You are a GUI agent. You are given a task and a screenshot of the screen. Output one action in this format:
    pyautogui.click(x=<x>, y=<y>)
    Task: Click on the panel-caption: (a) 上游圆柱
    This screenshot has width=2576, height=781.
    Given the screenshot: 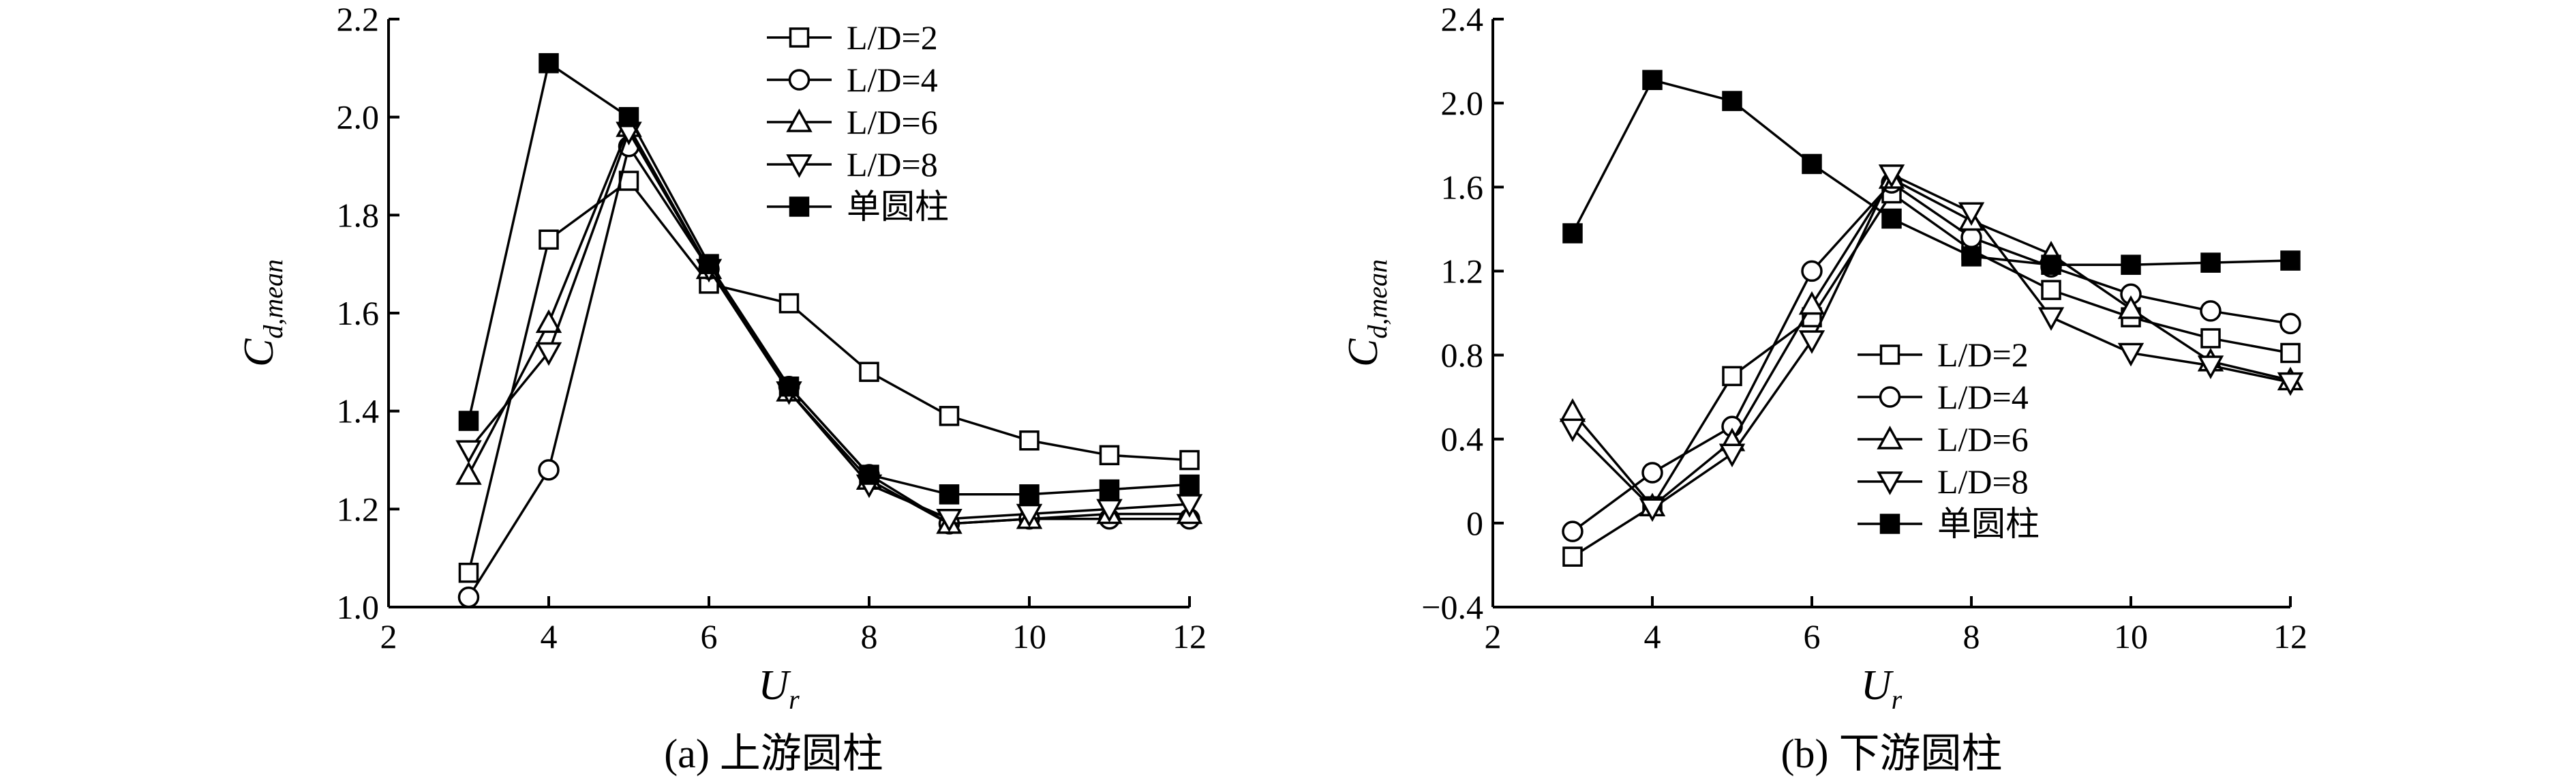 What is the action you would take?
    pyautogui.click(x=773, y=753)
    